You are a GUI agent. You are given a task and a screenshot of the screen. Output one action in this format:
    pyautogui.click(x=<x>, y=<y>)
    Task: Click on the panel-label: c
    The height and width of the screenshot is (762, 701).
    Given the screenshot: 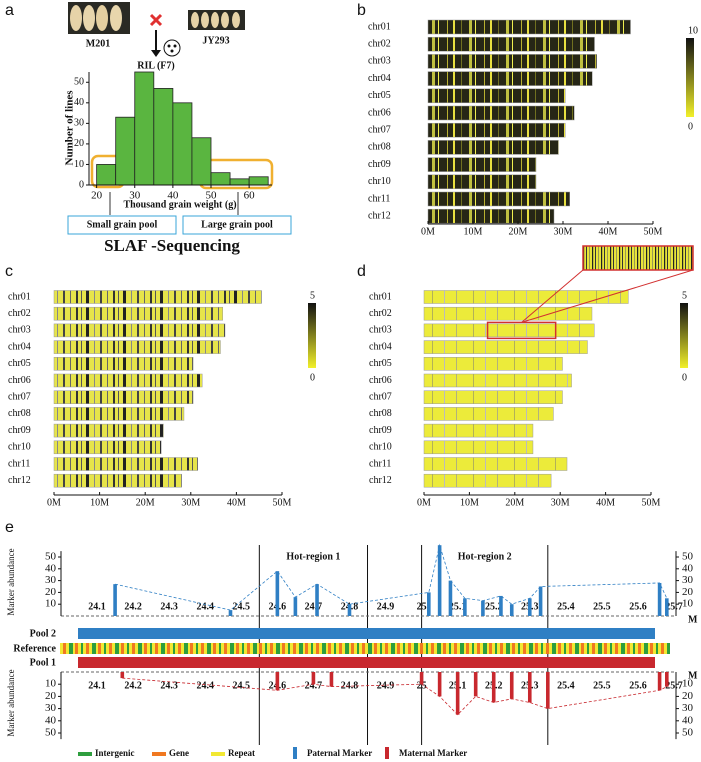 What is the action you would take?
    pyautogui.click(x=9, y=271)
    